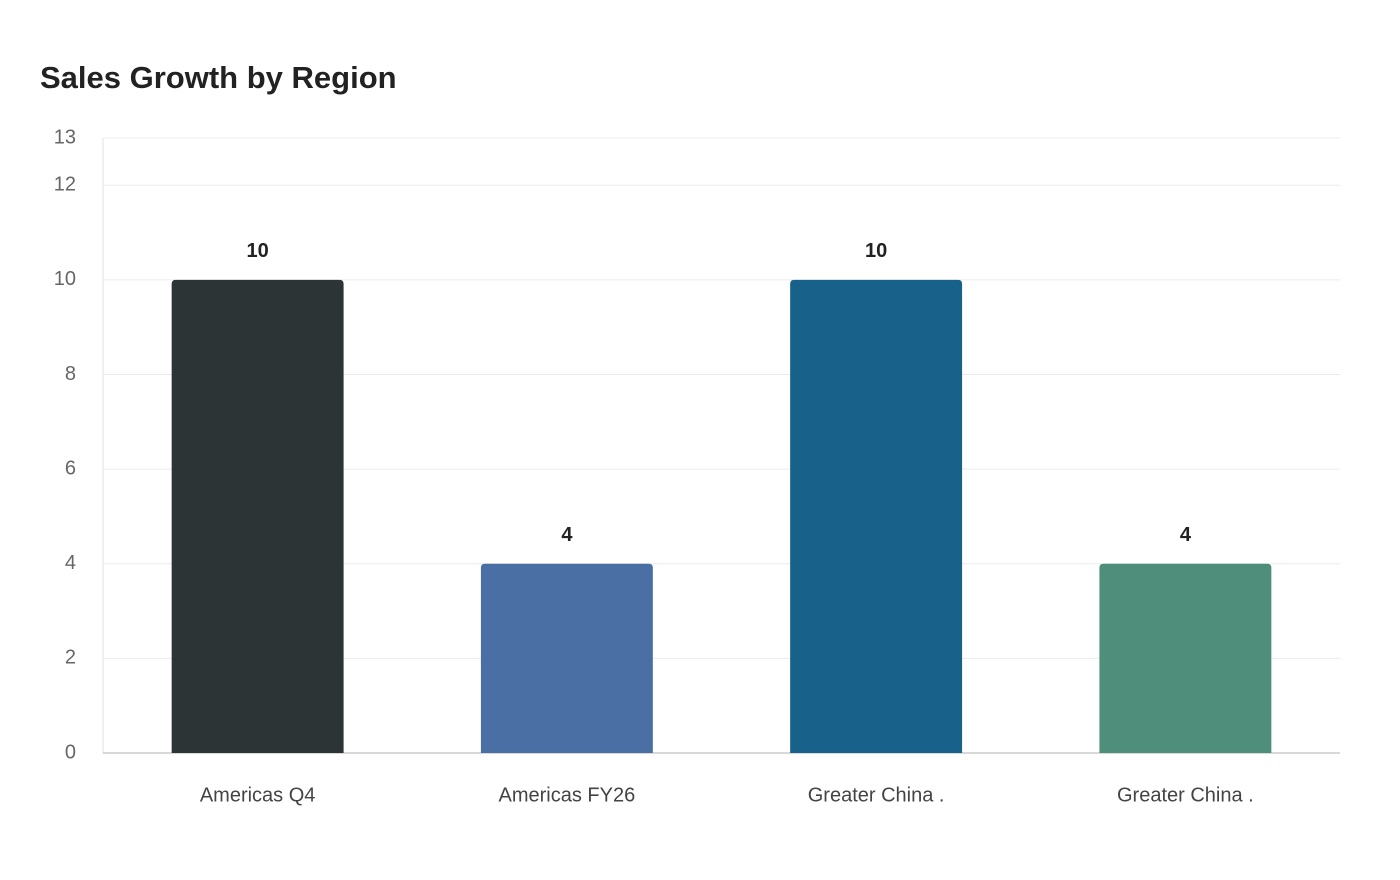 Image resolution: width=1400 pixels, height=880 pixels. What do you see at coordinates (70, 374) in the screenshot?
I see `y-tick-label: 8` at bounding box center [70, 374].